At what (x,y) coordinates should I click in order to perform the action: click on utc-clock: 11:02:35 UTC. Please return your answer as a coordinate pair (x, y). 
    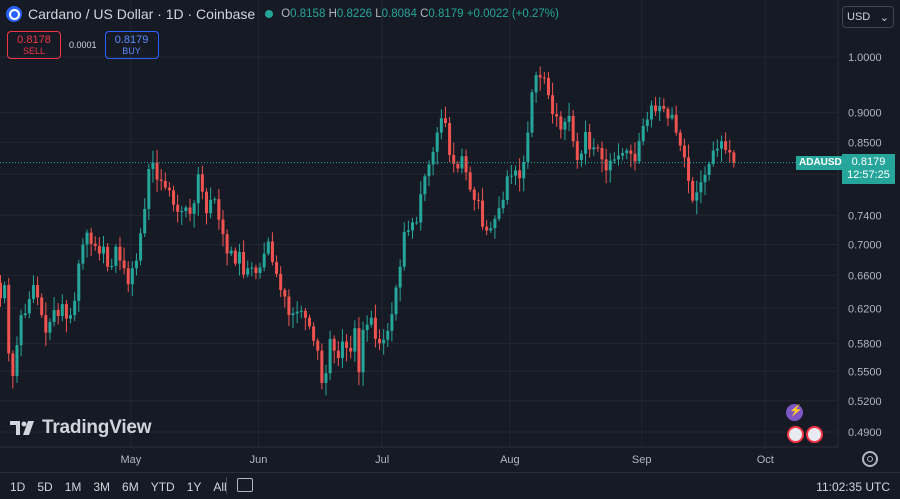
    Looking at the image, I should click on (853, 487).